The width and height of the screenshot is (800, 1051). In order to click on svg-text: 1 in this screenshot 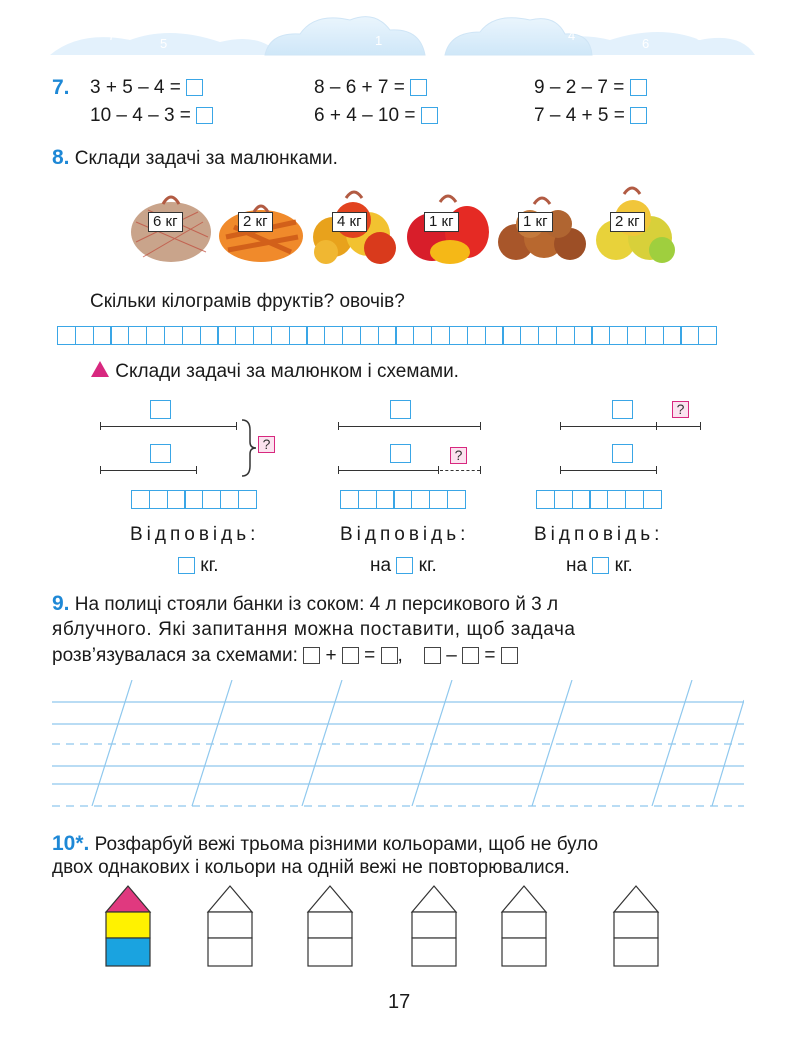, I will do `click(378, 40)`.